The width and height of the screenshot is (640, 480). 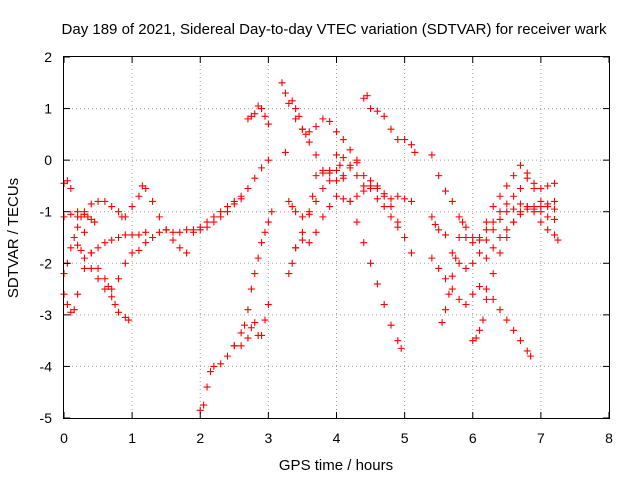 I want to click on x-tick-label: 0, so click(x=64, y=438).